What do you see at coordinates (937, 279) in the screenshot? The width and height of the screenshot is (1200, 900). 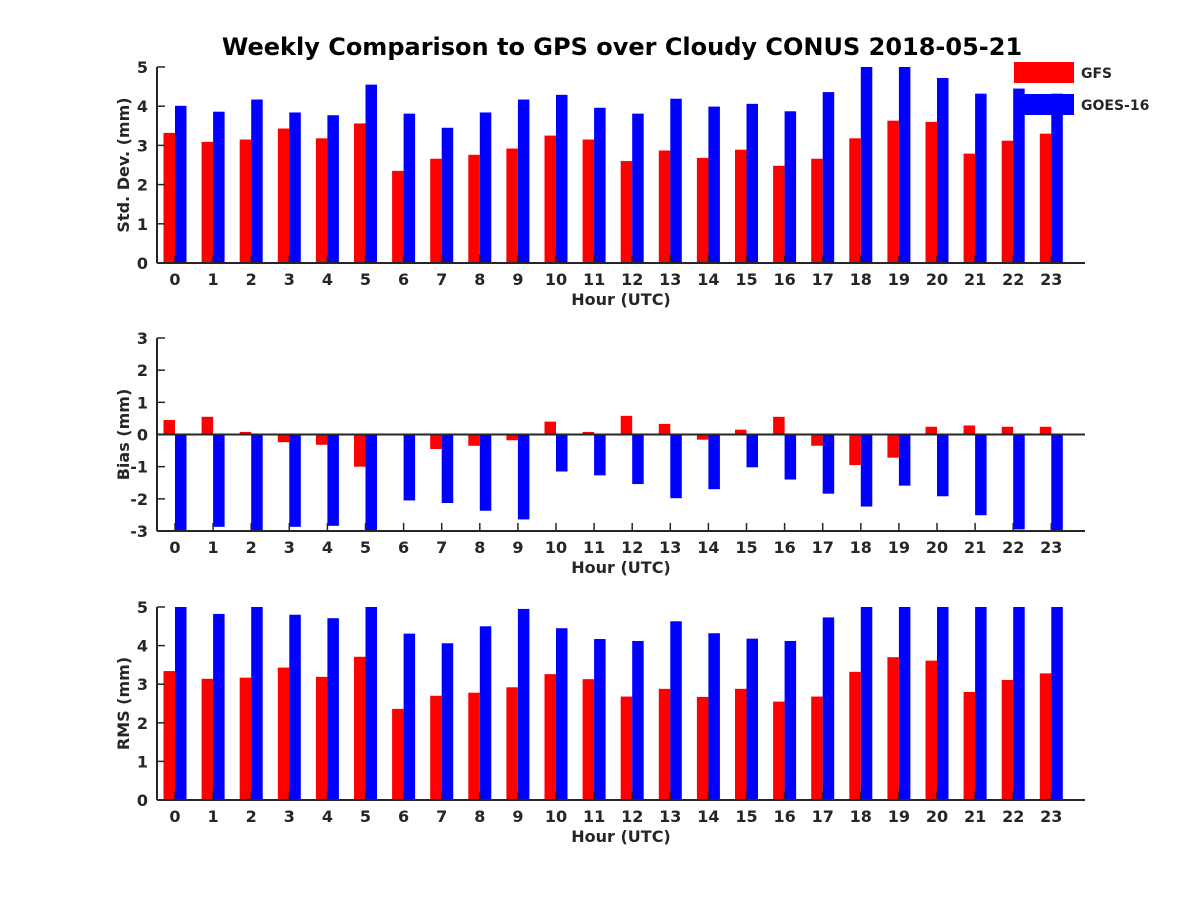 I see `x-tick-label: 20` at bounding box center [937, 279].